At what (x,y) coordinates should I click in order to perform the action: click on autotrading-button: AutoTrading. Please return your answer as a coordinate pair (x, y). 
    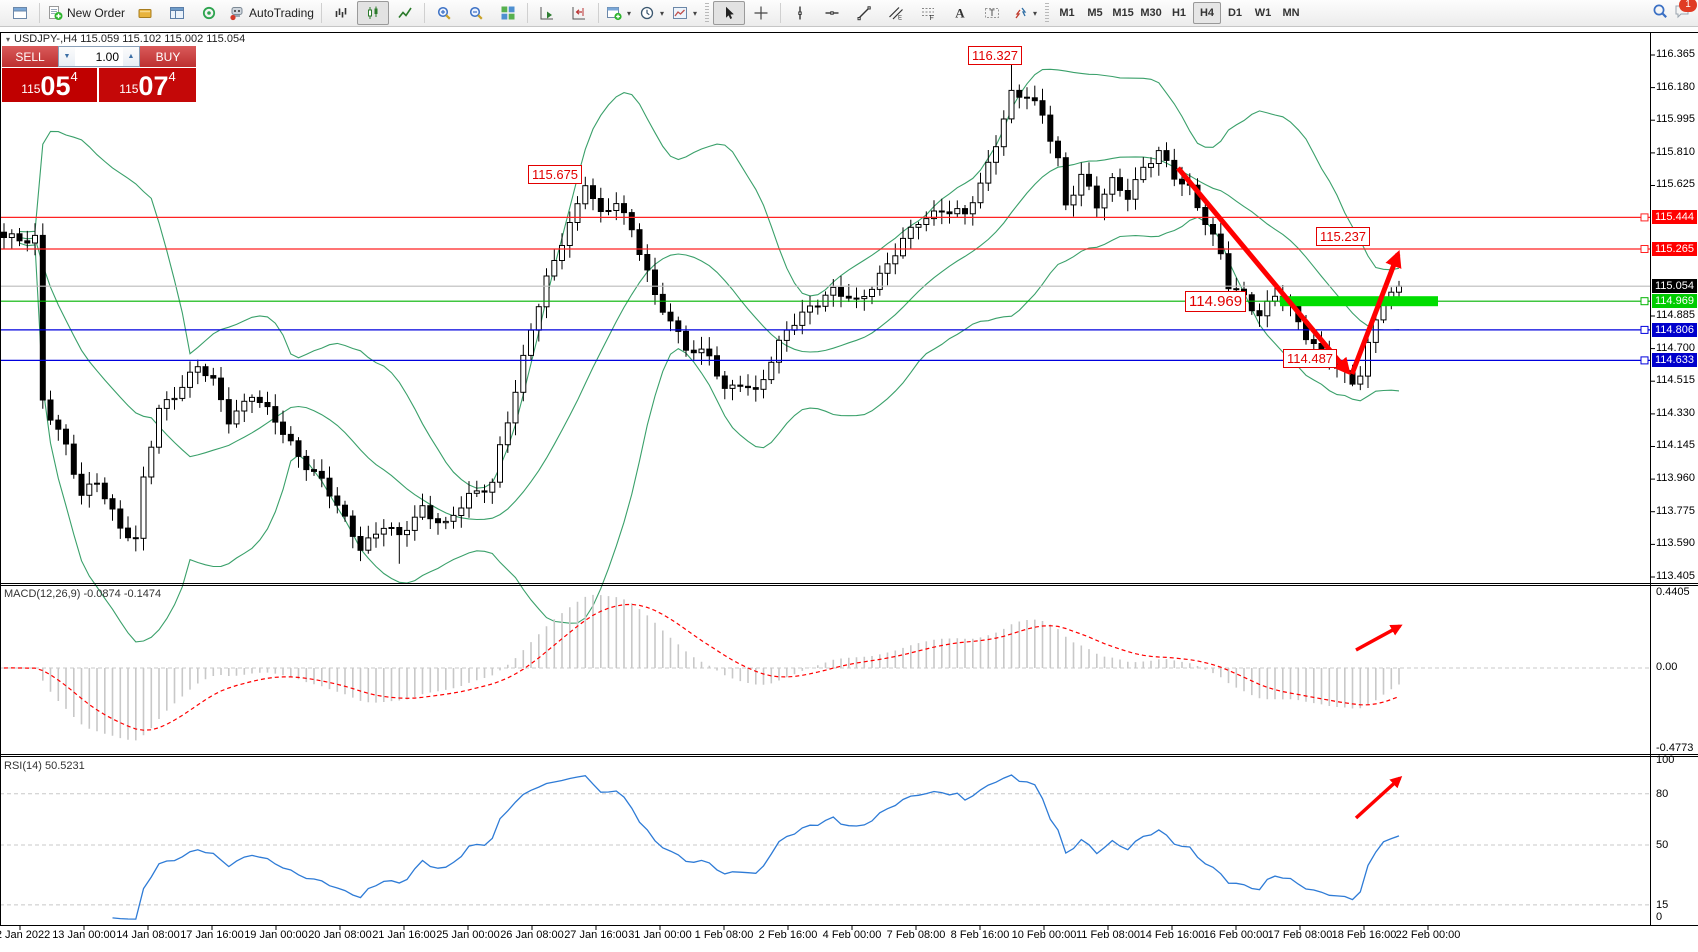
    Looking at the image, I should click on (271, 13).